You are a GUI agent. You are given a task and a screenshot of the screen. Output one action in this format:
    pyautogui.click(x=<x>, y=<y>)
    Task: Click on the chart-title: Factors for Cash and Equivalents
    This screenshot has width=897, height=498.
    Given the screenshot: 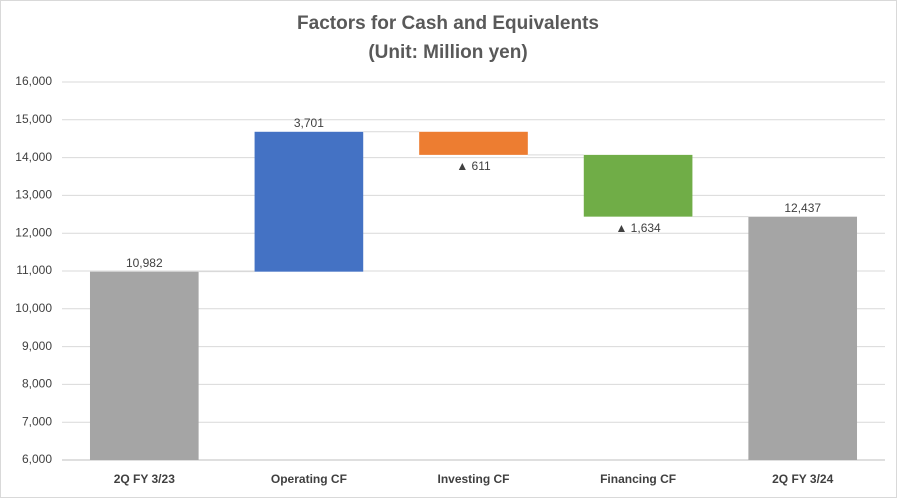 What is the action you would take?
    pyautogui.click(x=448, y=23)
    